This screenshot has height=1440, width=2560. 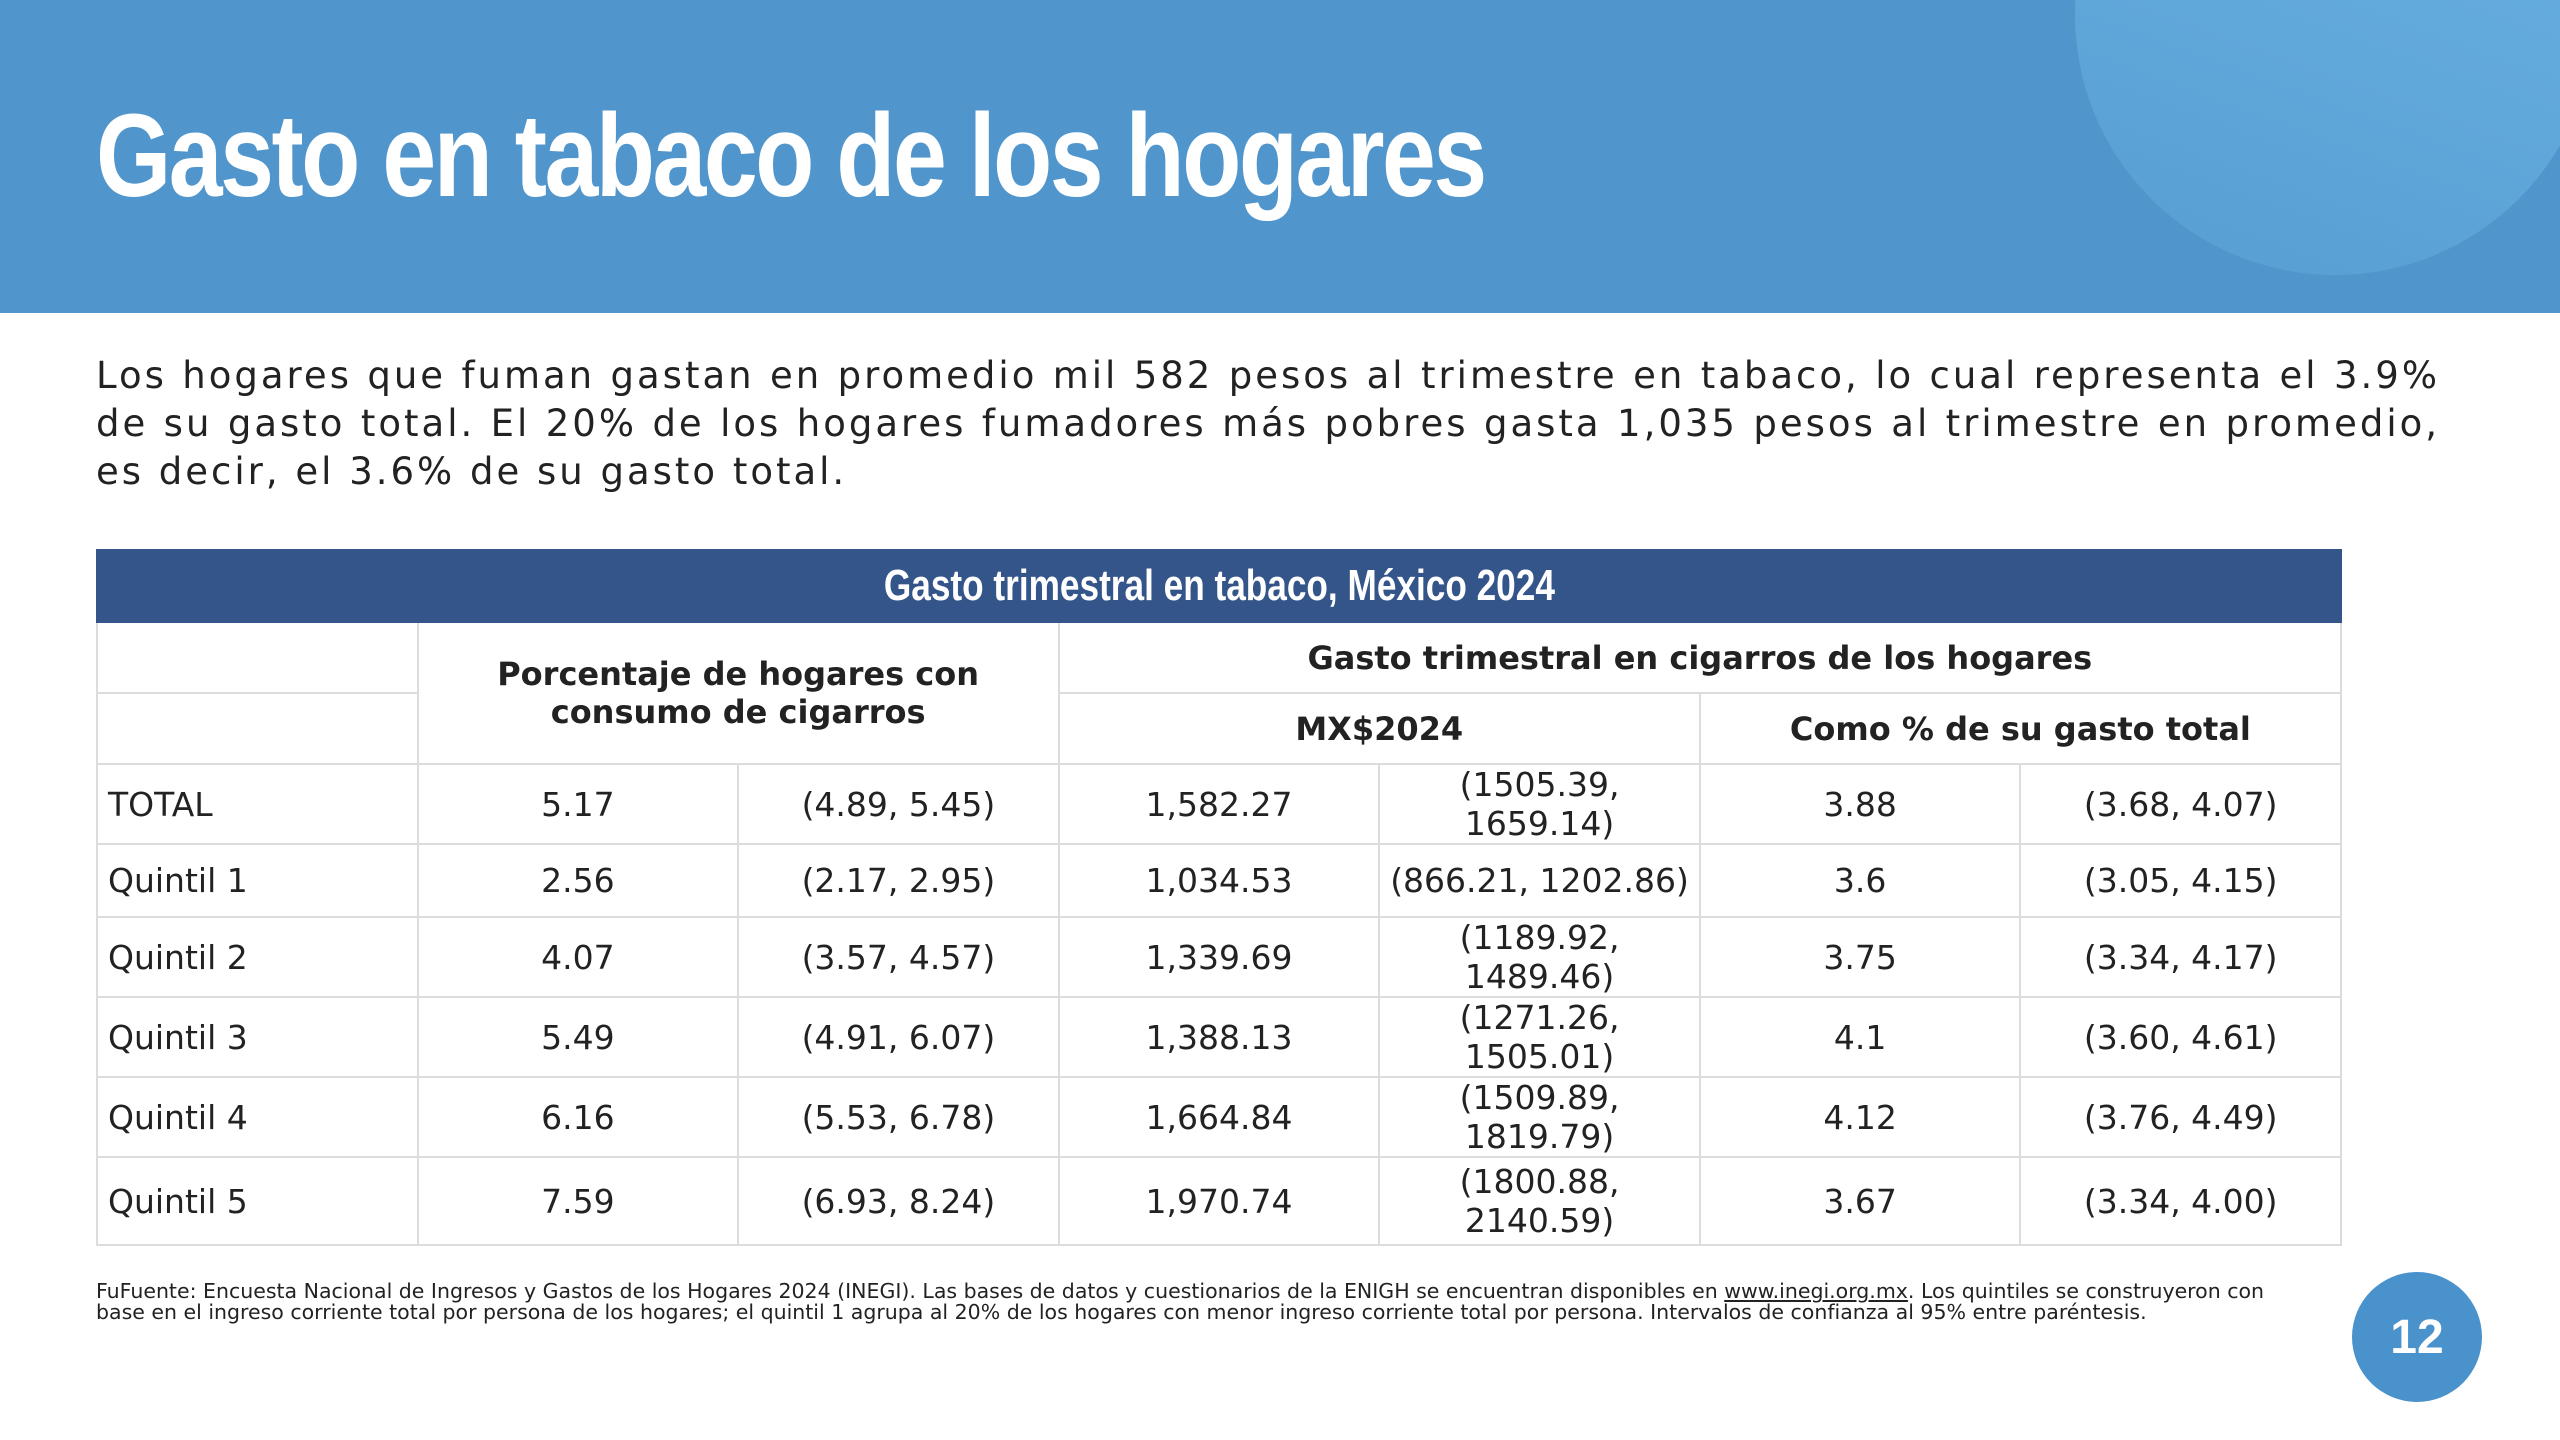 I want to click on table-cell: 4.1, so click(x=1860, y=1037).